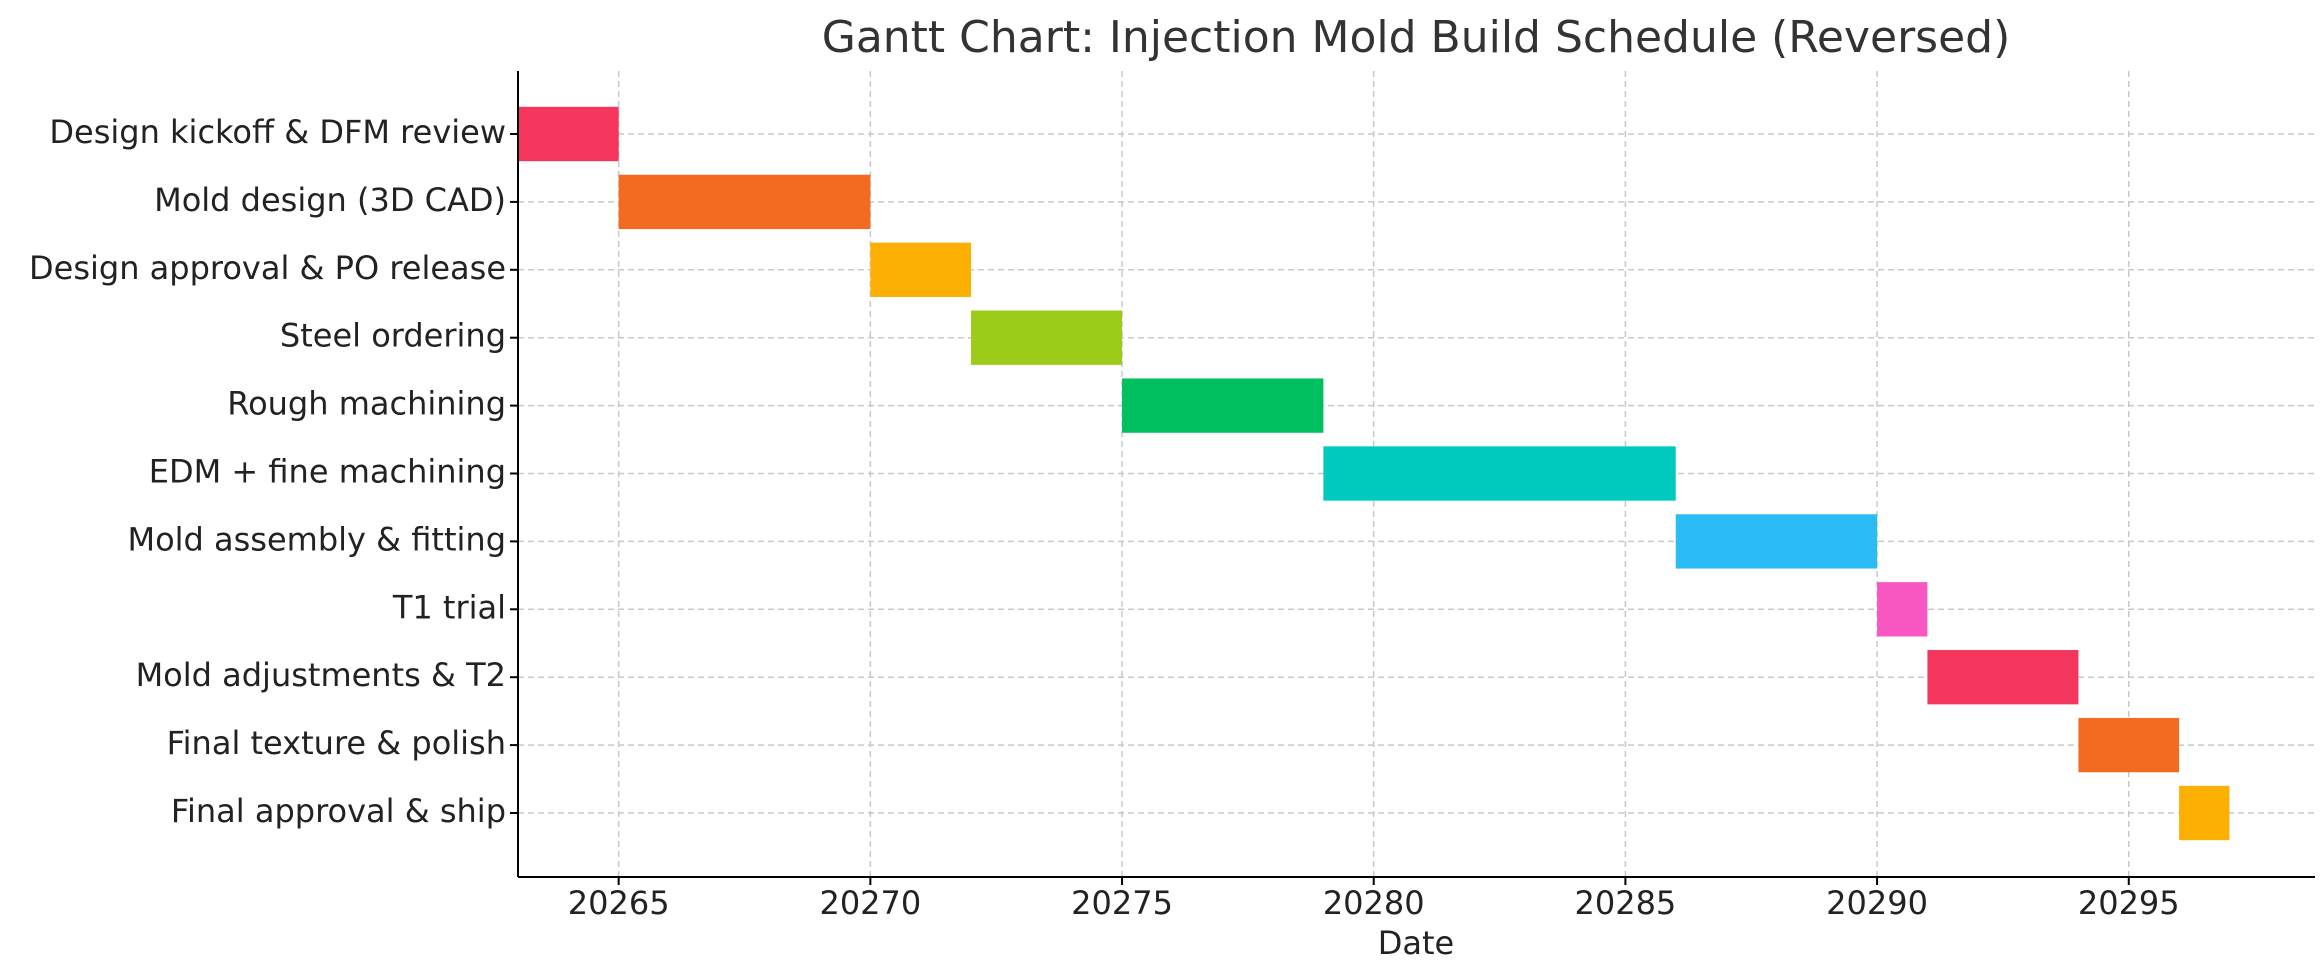 The width and height of the screenshot is (2323, 980). What do you see at coordinates (366, 404) in the screenshot?
I see `y-tick-label: Rough machining` at bounding box center [366, 404].